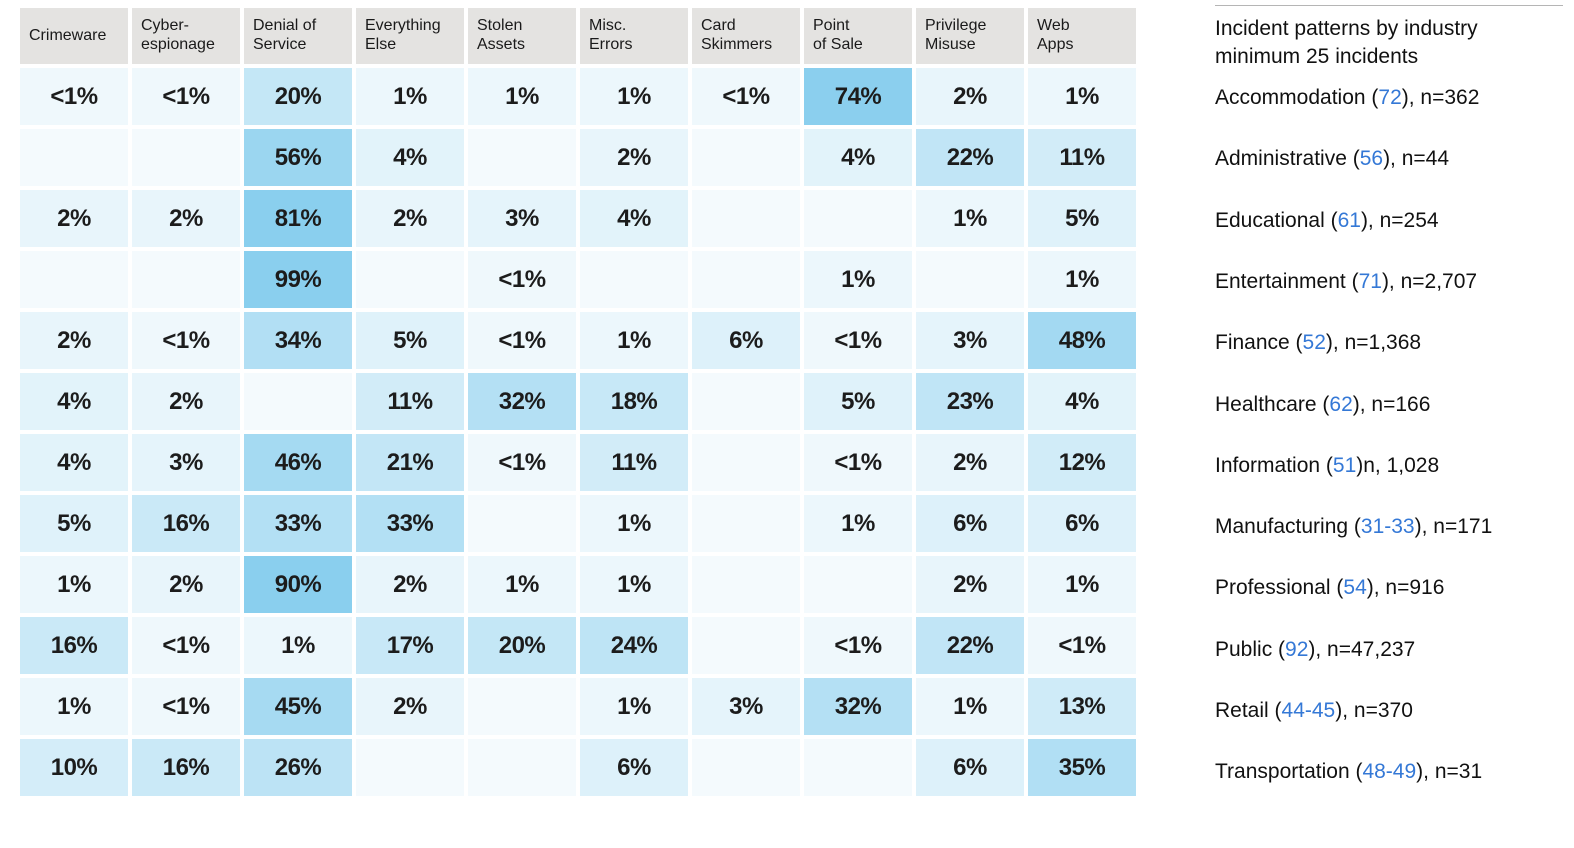 This screenshot has width=1574, height=848. What do you see at coordinates (298, 706) in the screenshot?
I see `heatmap-cell: 45%` at bounding box center [298, 706].